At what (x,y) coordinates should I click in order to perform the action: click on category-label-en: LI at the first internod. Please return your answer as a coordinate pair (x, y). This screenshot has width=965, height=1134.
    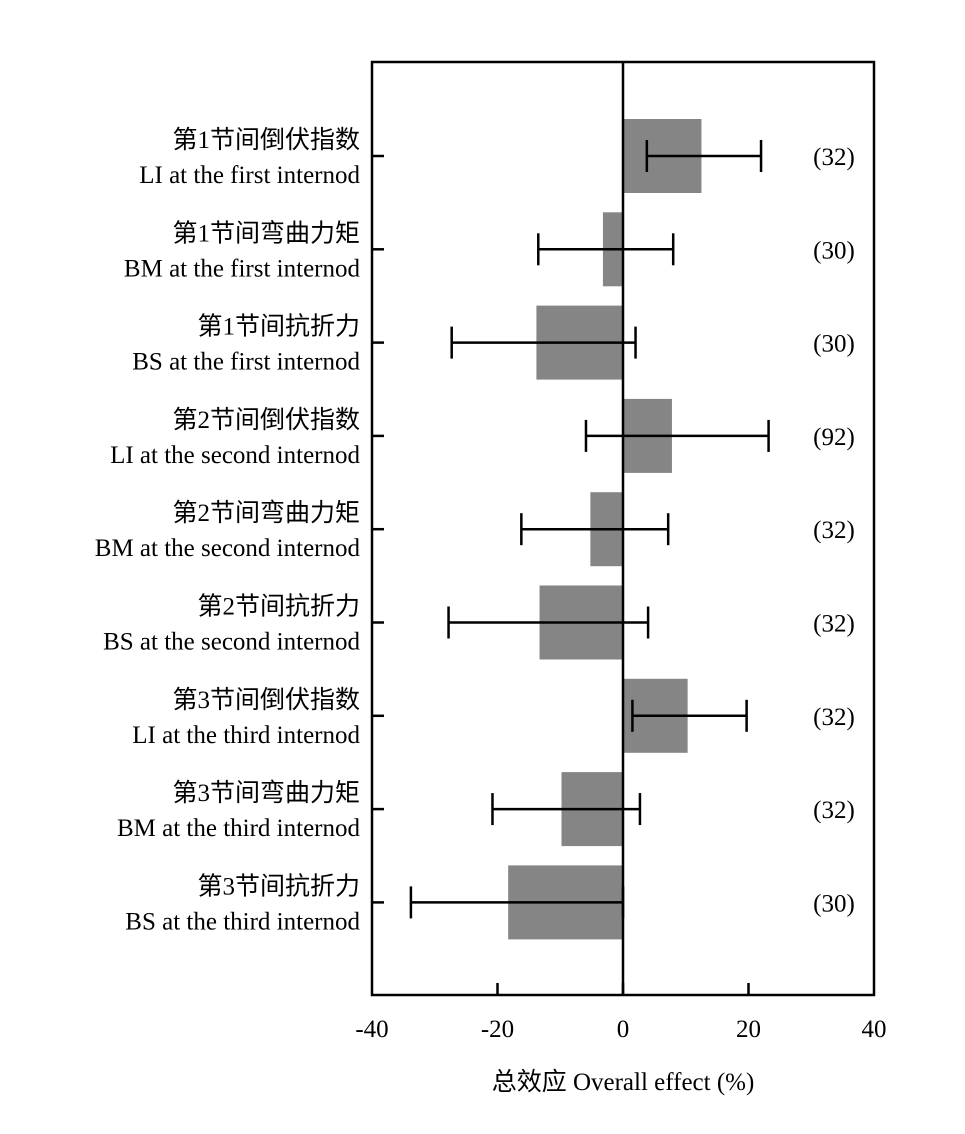
    Looking at the image, I should click on (249, 175).